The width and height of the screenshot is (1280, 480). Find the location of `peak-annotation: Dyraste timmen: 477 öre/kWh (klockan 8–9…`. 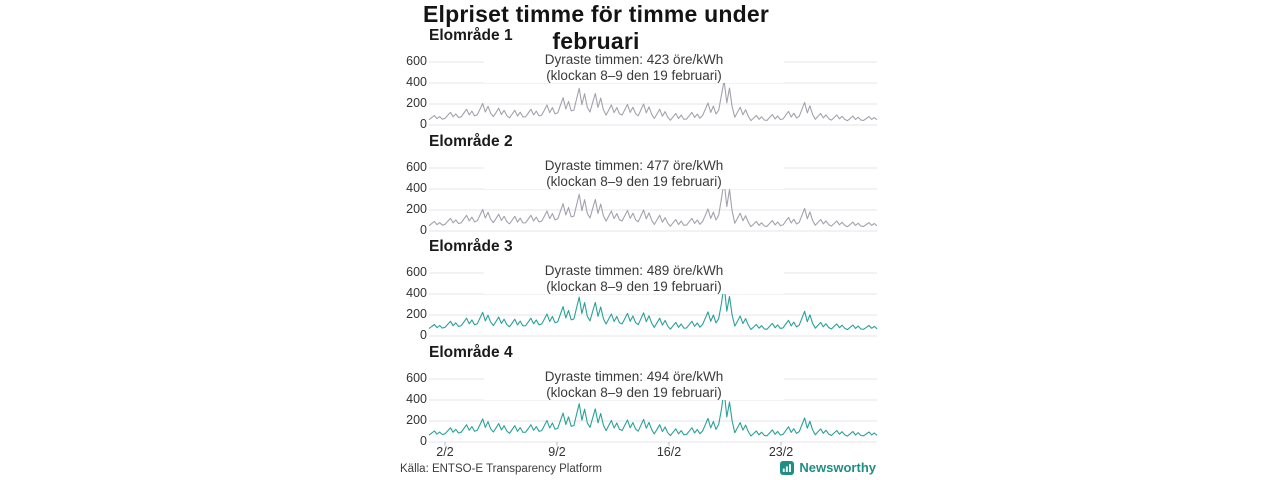

peak-annotation: Dyraste timmen: 477 öre/kWh (klockan 8–9… is located at coordinates (634, 173).